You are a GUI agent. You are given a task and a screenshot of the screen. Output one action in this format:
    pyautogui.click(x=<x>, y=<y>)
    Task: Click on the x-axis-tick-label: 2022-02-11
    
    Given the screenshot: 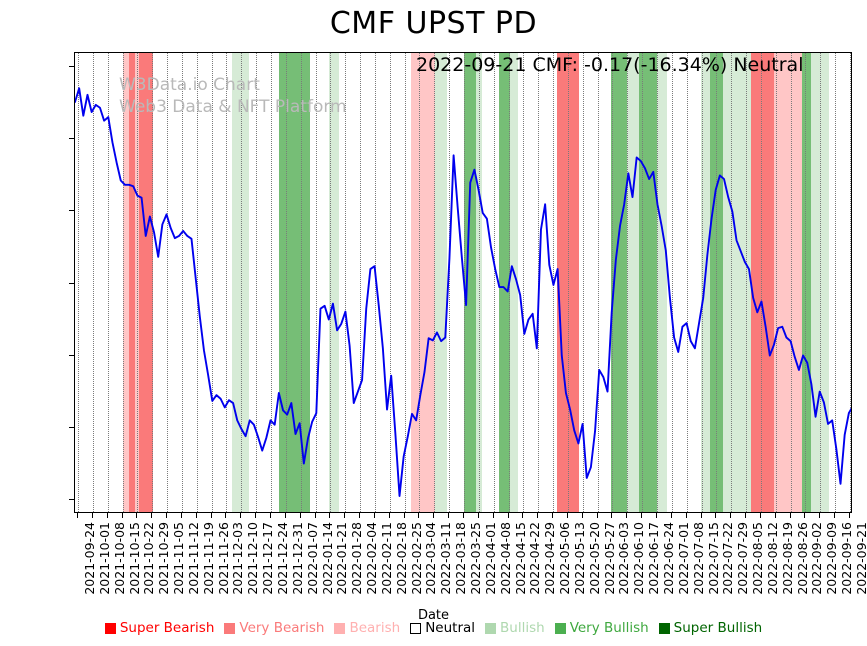 What is the action you would take?
    pyautogui.click(x=386, y=558)
    